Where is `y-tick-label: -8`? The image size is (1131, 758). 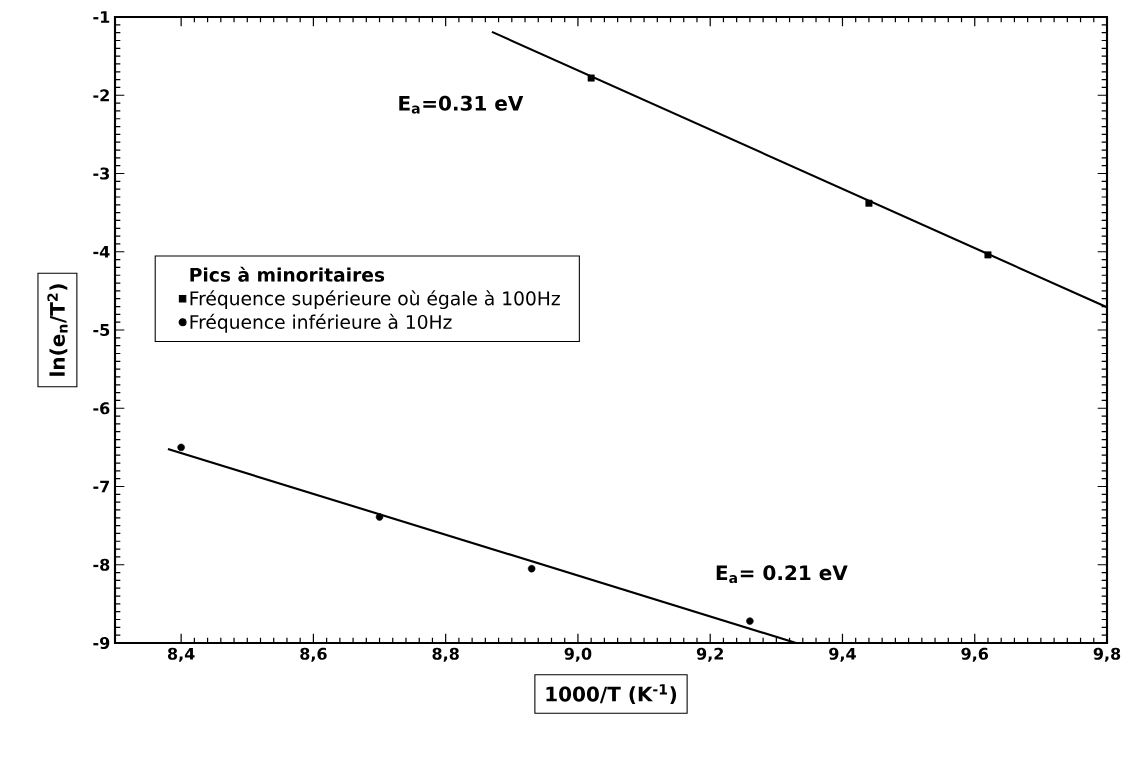 y-tick-label: -8 is located at coordinates (101, 564).